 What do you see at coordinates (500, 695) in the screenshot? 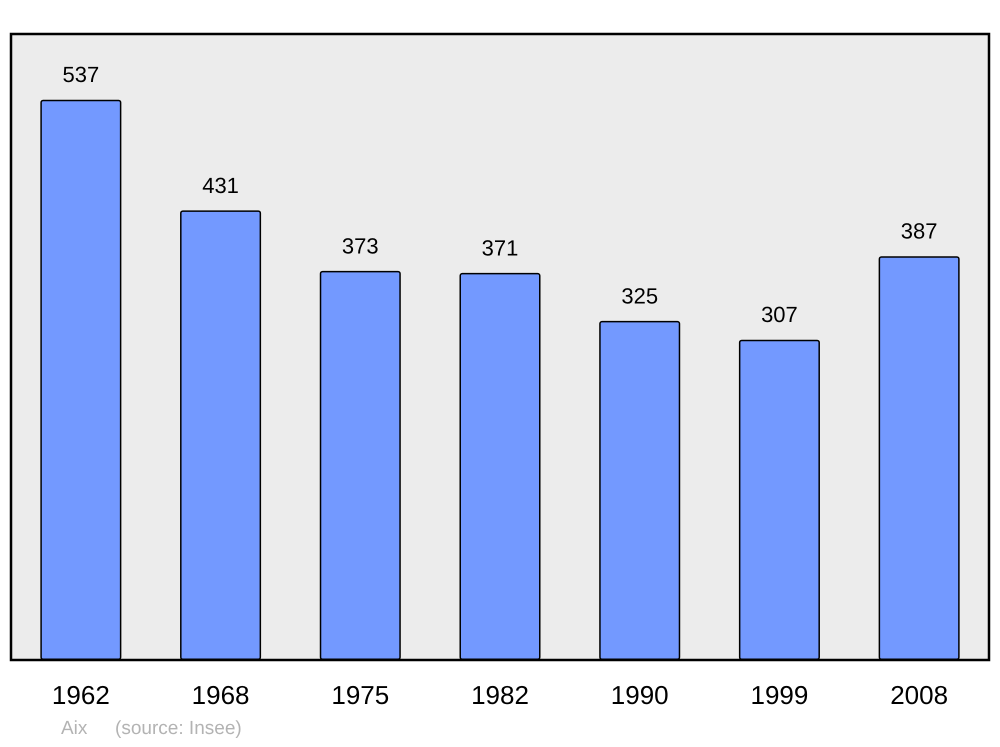
I see `x-tick-label: 1982` at bounding box center [500, 695].